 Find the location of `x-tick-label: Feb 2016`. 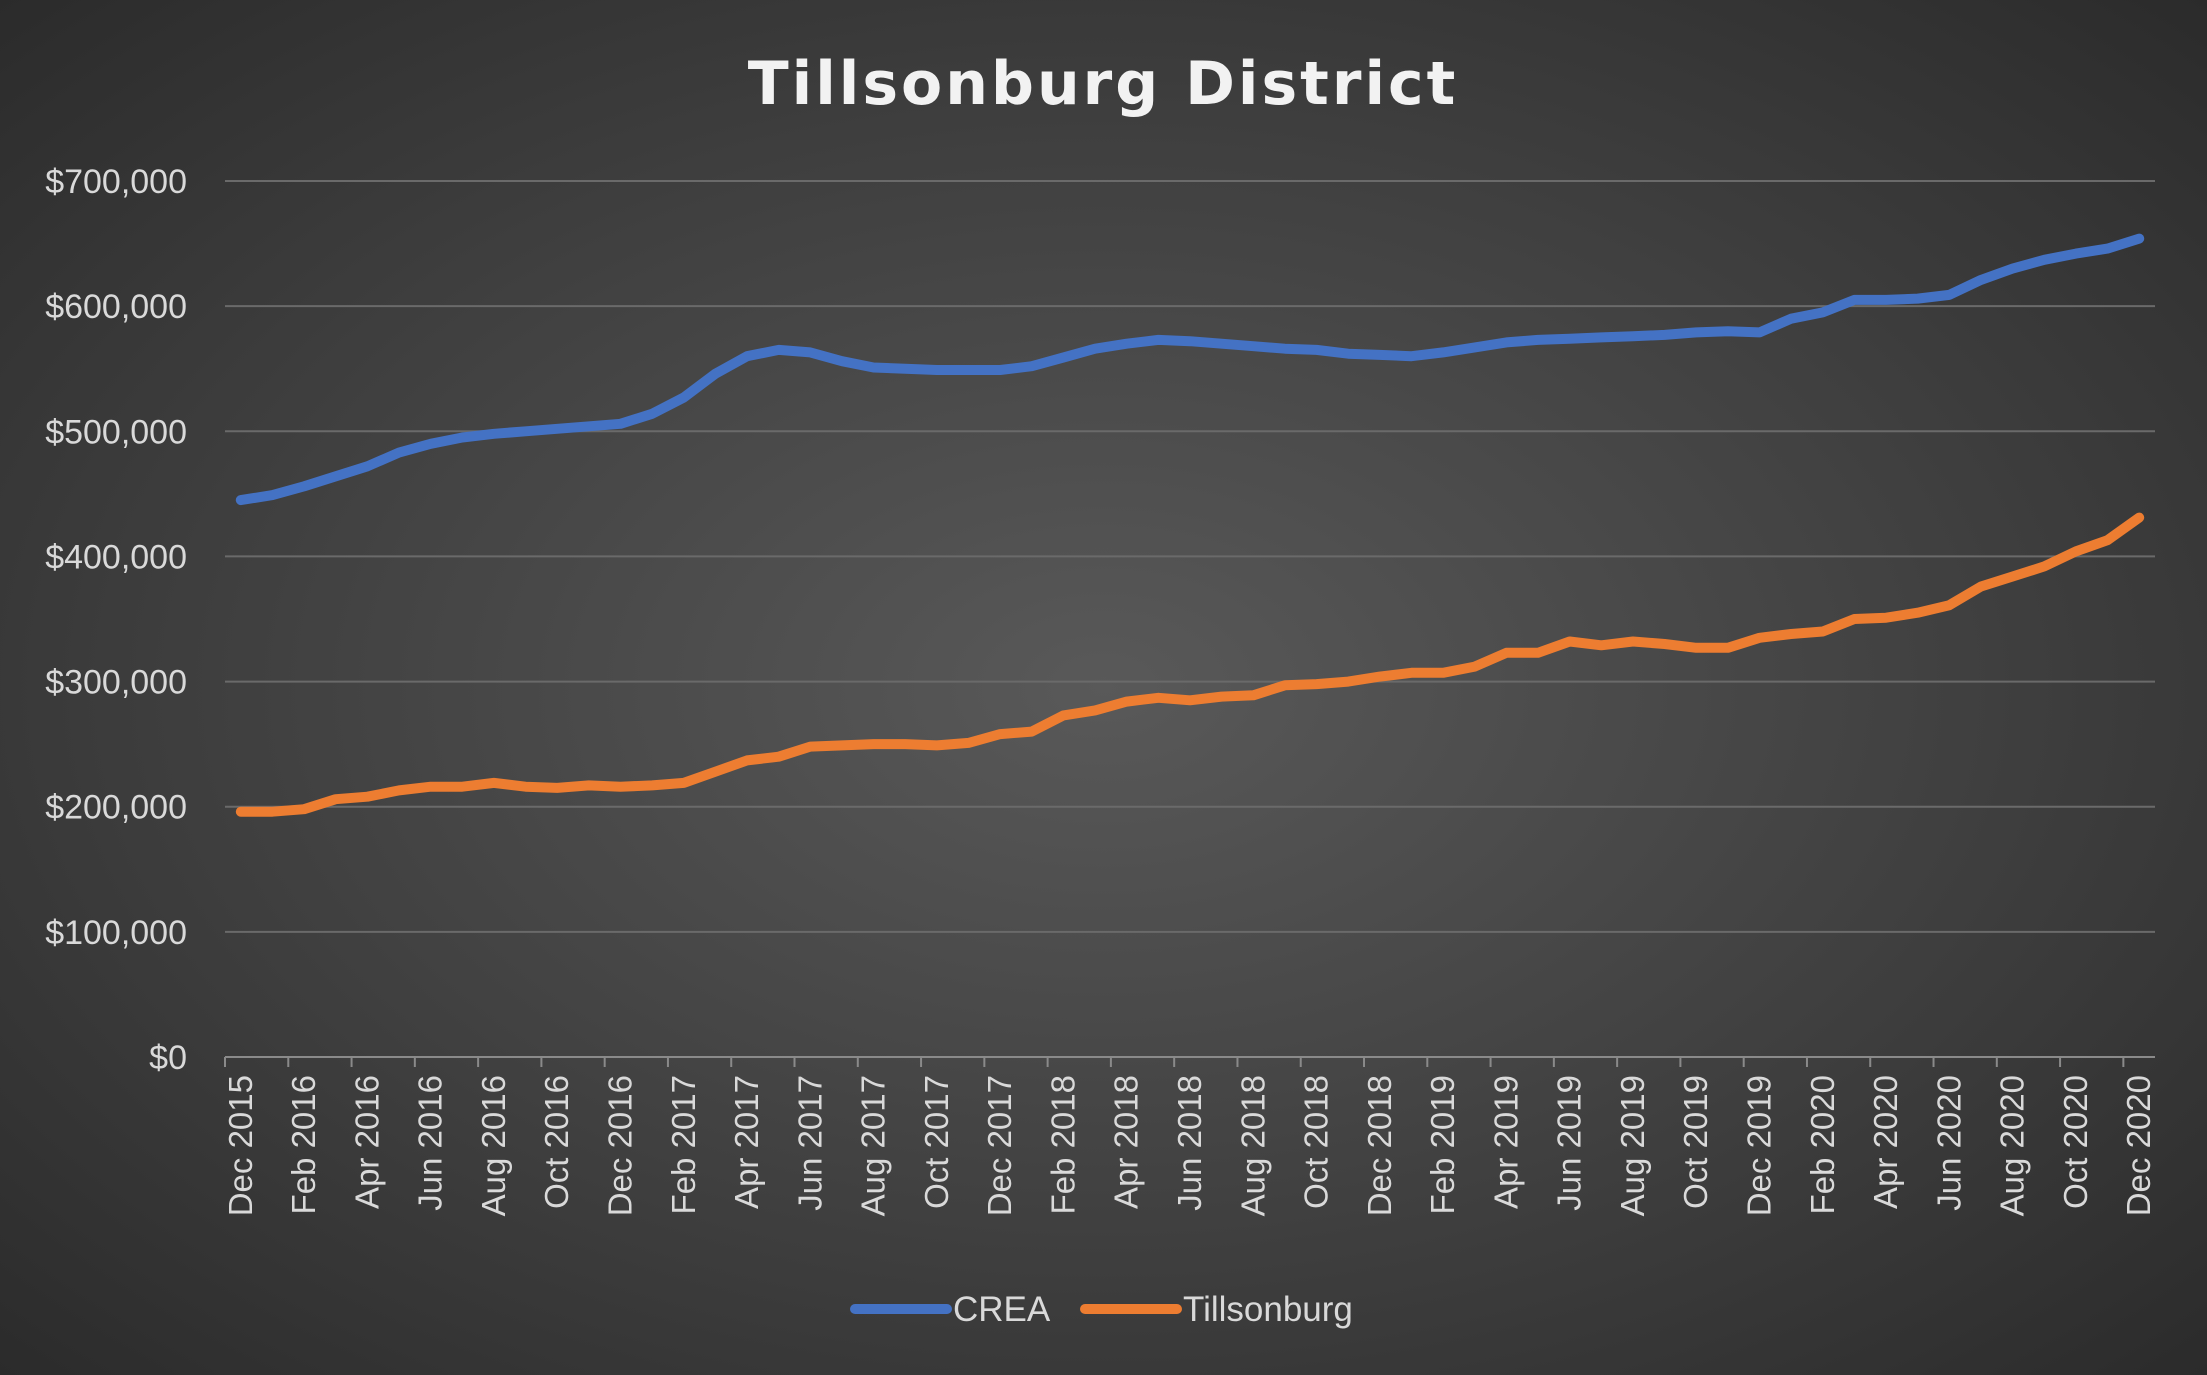

x-tick-label: Feb 2016 is located at coordinates (303, 1144).